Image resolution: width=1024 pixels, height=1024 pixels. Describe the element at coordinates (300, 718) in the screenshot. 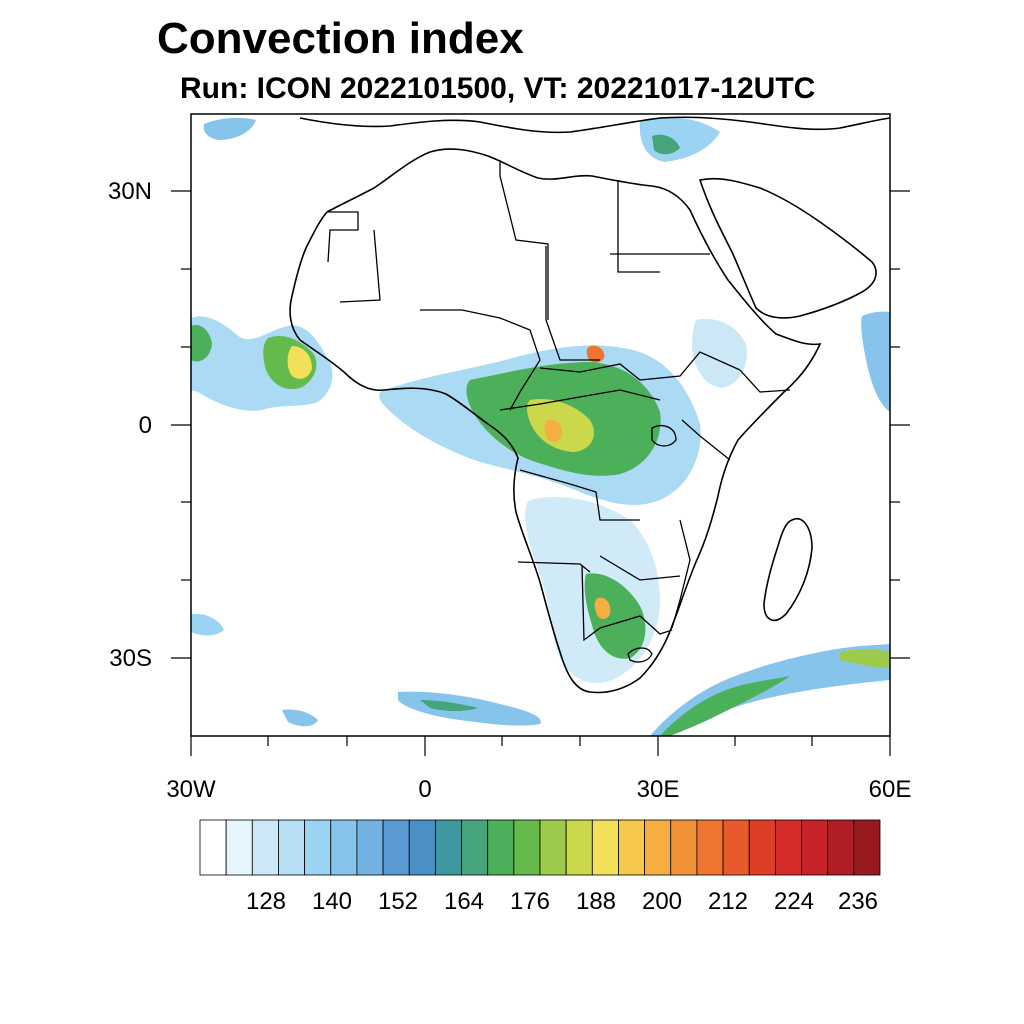

I see `convection-band-southwest` at that location.